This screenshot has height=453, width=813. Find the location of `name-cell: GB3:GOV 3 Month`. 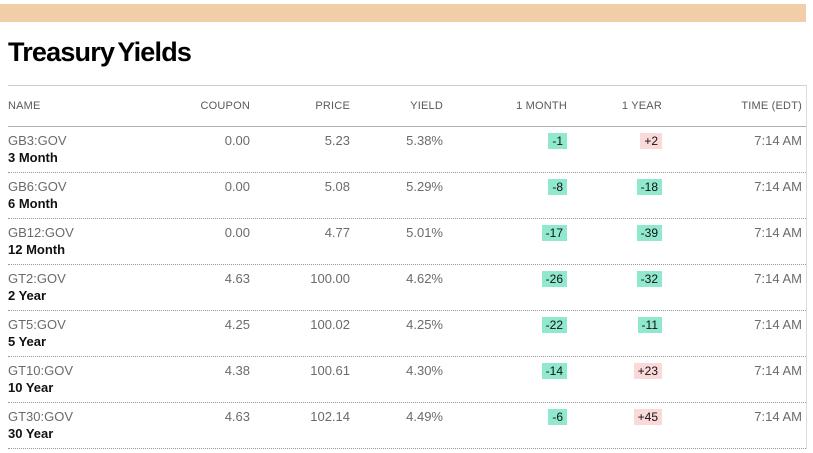

name-cell: GB3:GOV 3 Month is located at coordinates (99, 149).